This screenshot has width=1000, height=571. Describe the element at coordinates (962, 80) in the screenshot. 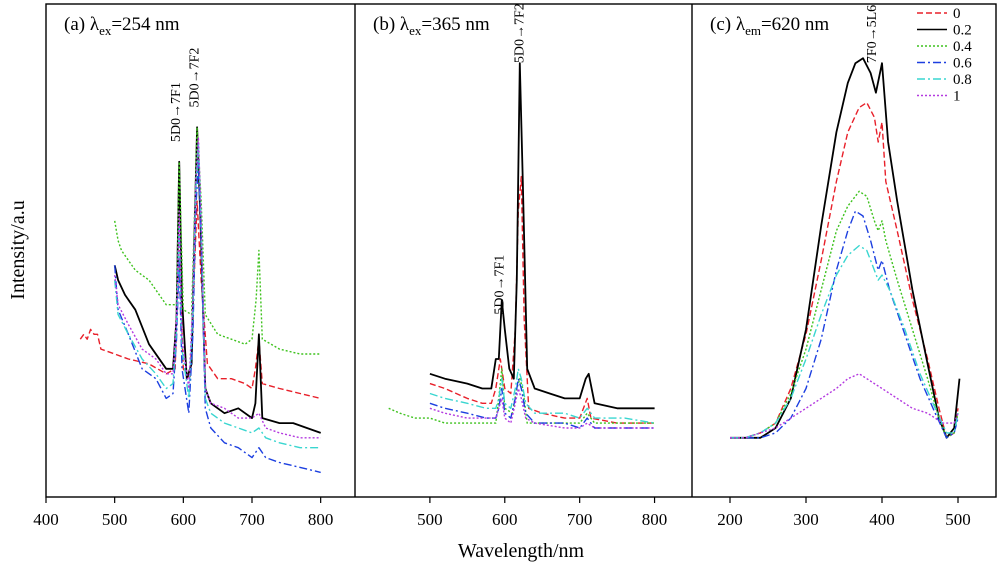

I see `legend-label: 0.8` at that location.